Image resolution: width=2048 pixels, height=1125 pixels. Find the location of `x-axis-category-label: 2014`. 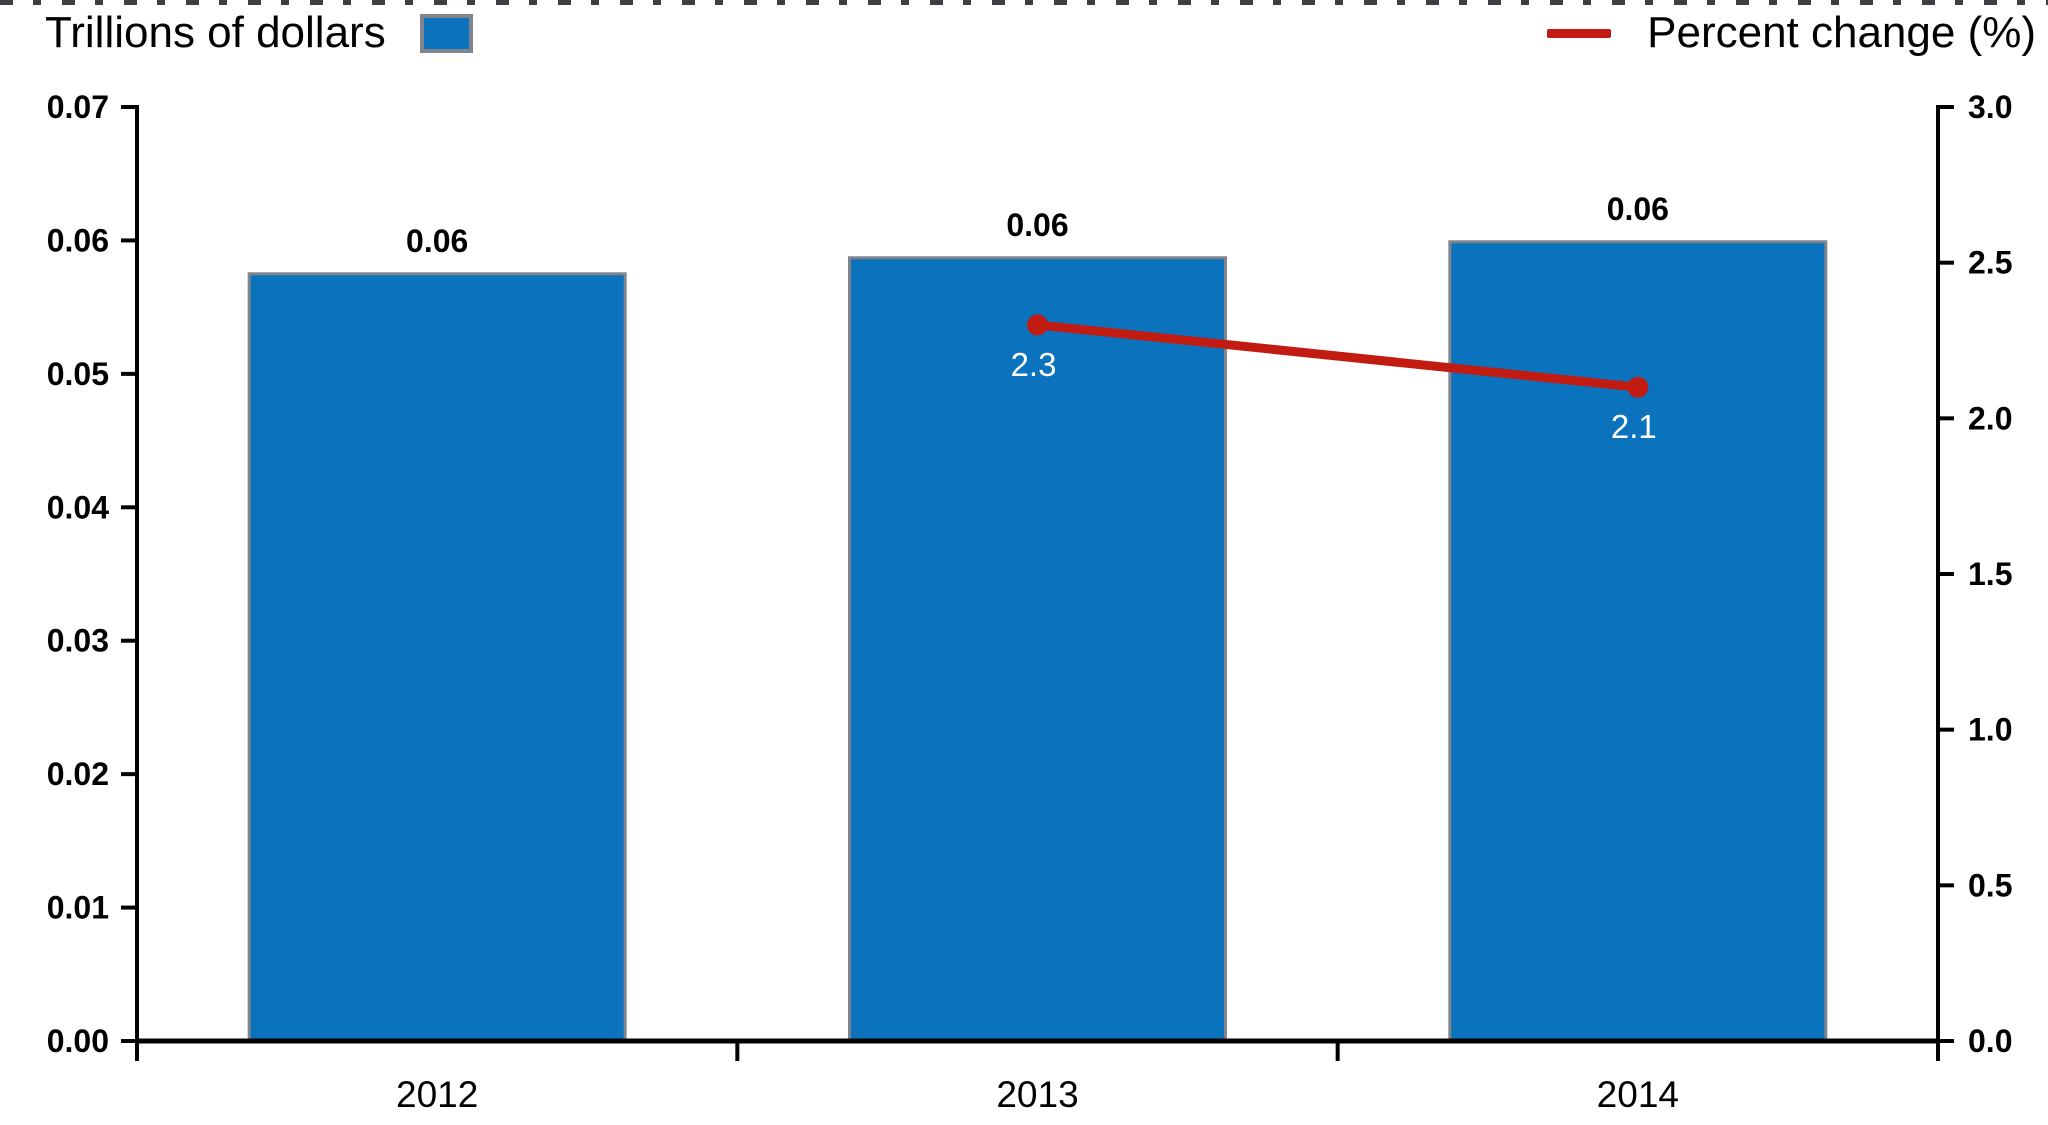

x-axis-category-label: 2014 is located at coordinates (1638, 1094).